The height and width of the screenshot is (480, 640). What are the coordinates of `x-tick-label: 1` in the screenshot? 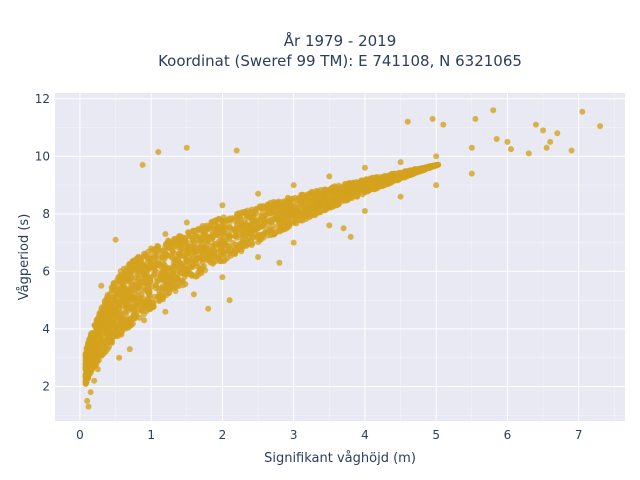 It's located at (151, 435).